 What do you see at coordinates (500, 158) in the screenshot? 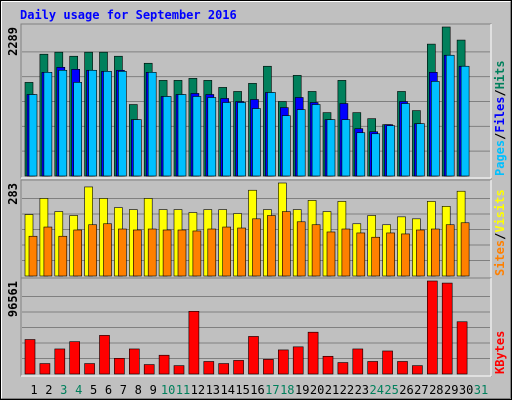
I see `legend-entry: Pages` at bounding box center [500, 158].